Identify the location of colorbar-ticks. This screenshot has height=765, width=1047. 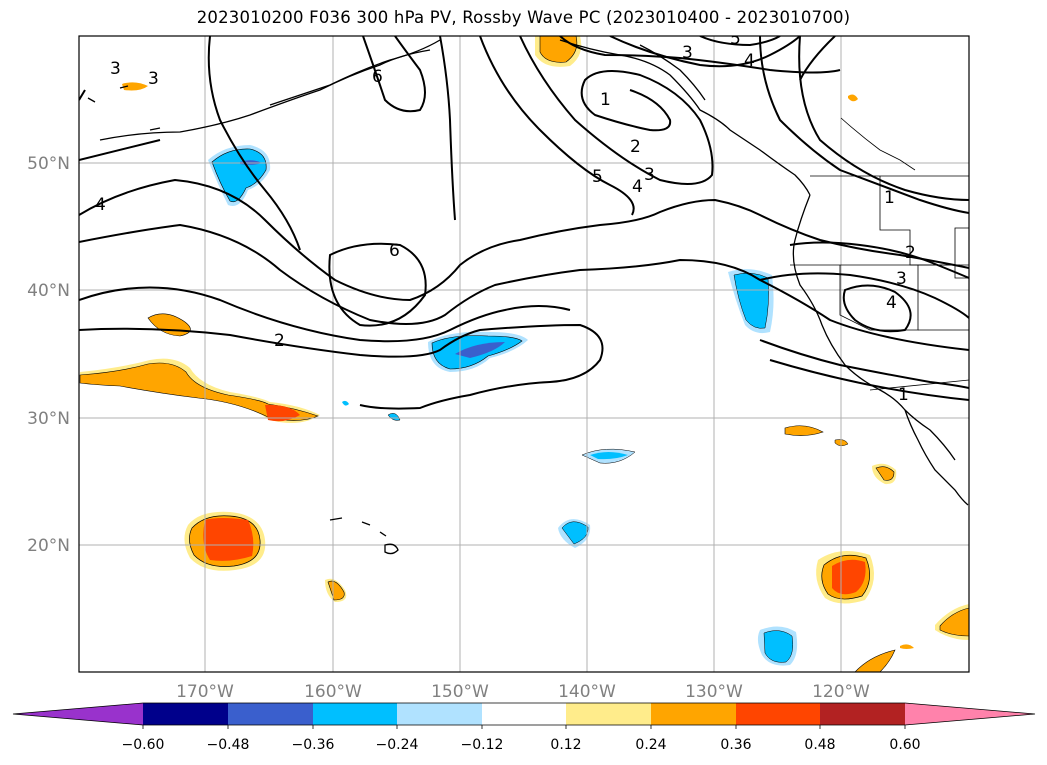
(524, 727).